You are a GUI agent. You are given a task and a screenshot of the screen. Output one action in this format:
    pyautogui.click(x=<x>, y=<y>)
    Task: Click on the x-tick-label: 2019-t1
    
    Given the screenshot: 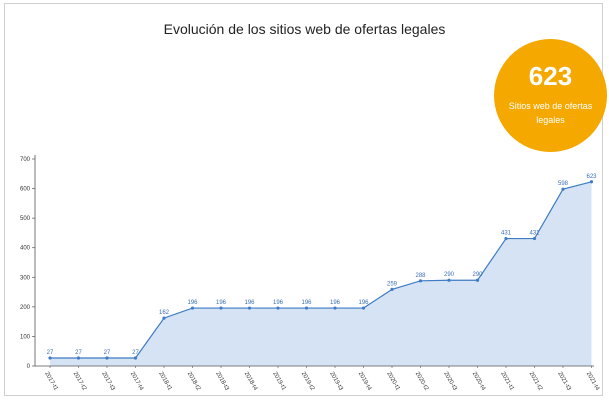 What is the action you would take?
    pyautogui.click(x=279, y=381)
    